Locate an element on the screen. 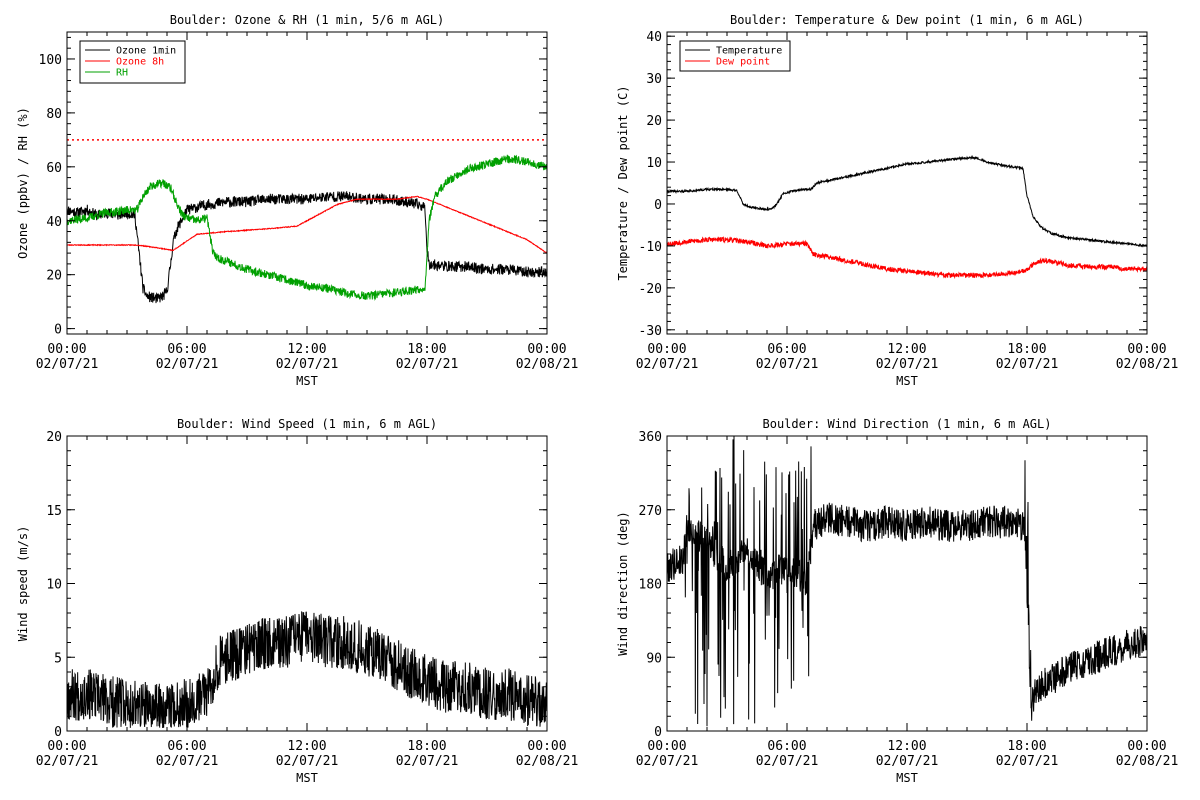 Image resolution: width=1200 pixels, height=800 pixels. y-axis-label: Temperature / Dew point (C) is located at coordinates (623, 182).